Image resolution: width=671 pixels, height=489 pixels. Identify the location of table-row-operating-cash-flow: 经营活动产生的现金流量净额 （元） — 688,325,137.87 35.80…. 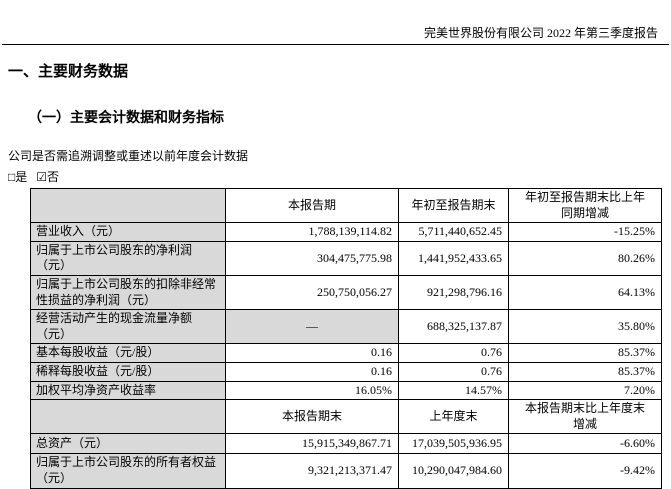
(346, 327).